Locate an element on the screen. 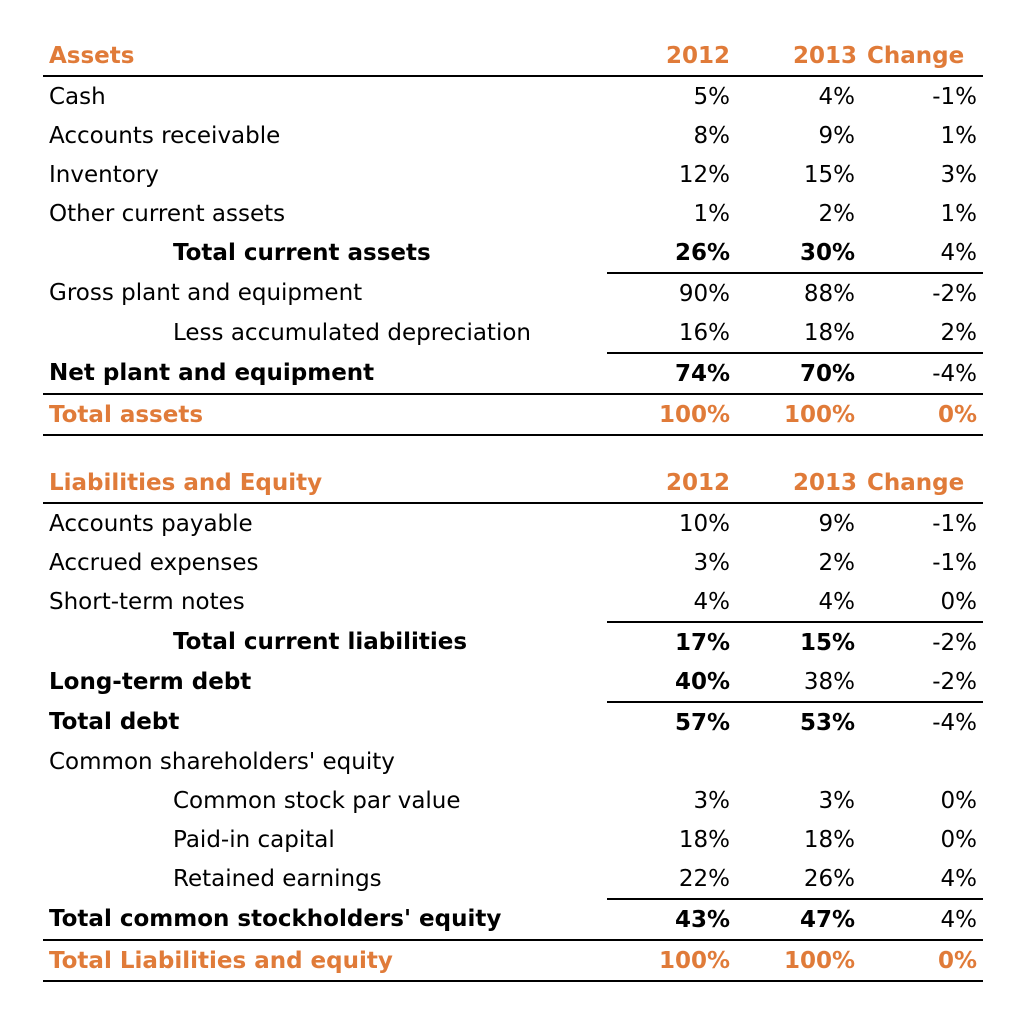 The width and height of the screenshot is (1024, 1010). row-label: Accrued expenses is located at coordinates (154, 562).